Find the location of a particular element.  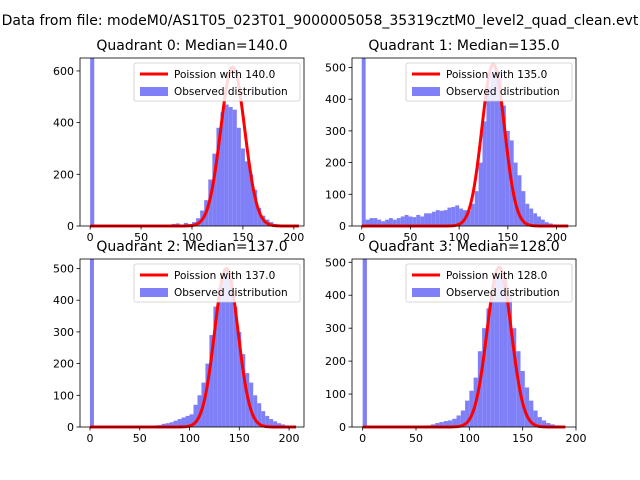

legend: Poission with 135.0 Observed distribution is located at coordinates (489, 82).